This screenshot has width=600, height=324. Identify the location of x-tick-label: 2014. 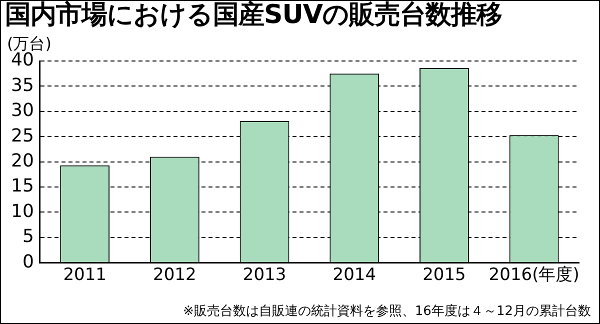
(354, 275).